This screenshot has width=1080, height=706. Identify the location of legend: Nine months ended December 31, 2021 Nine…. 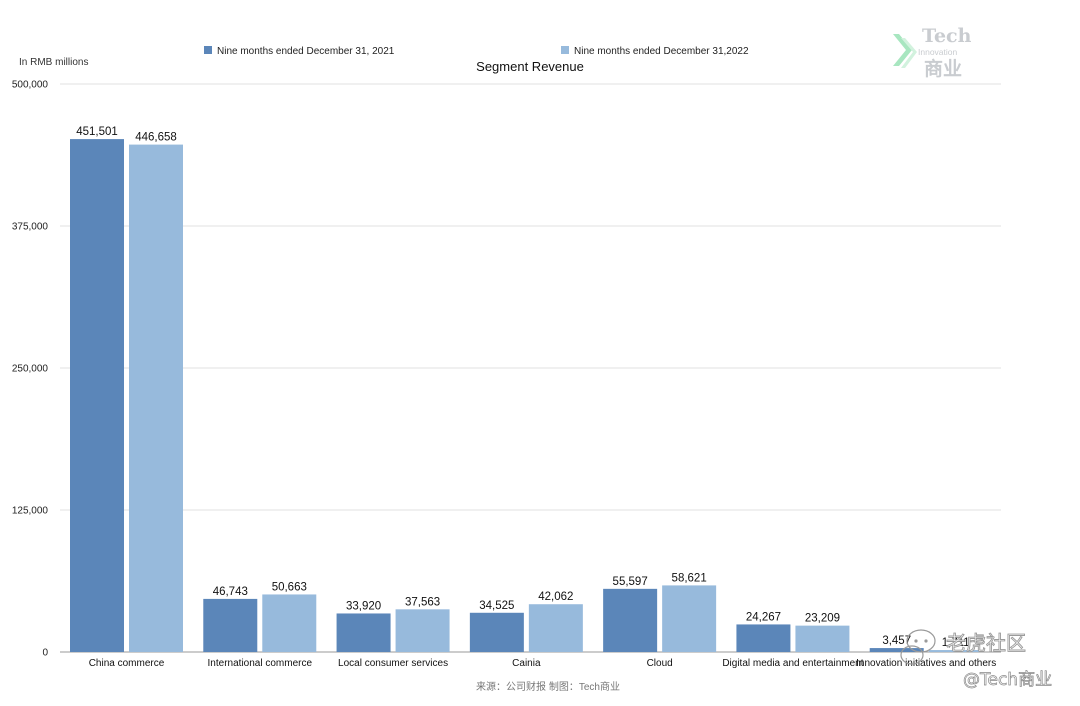
(476, 51).